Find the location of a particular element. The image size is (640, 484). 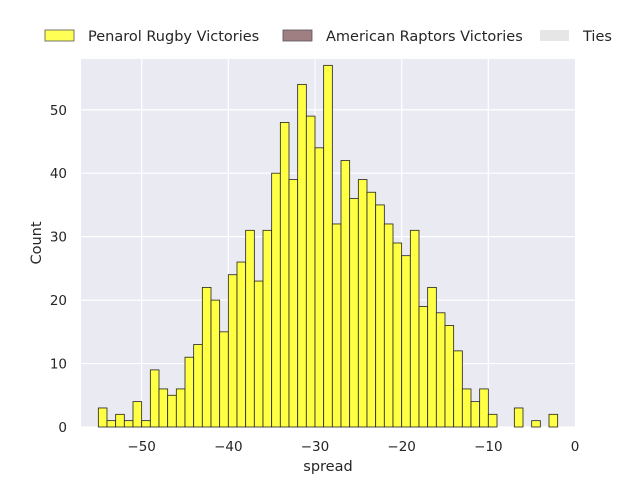

x-axis-label: spread is located at coordinates (327, 467).